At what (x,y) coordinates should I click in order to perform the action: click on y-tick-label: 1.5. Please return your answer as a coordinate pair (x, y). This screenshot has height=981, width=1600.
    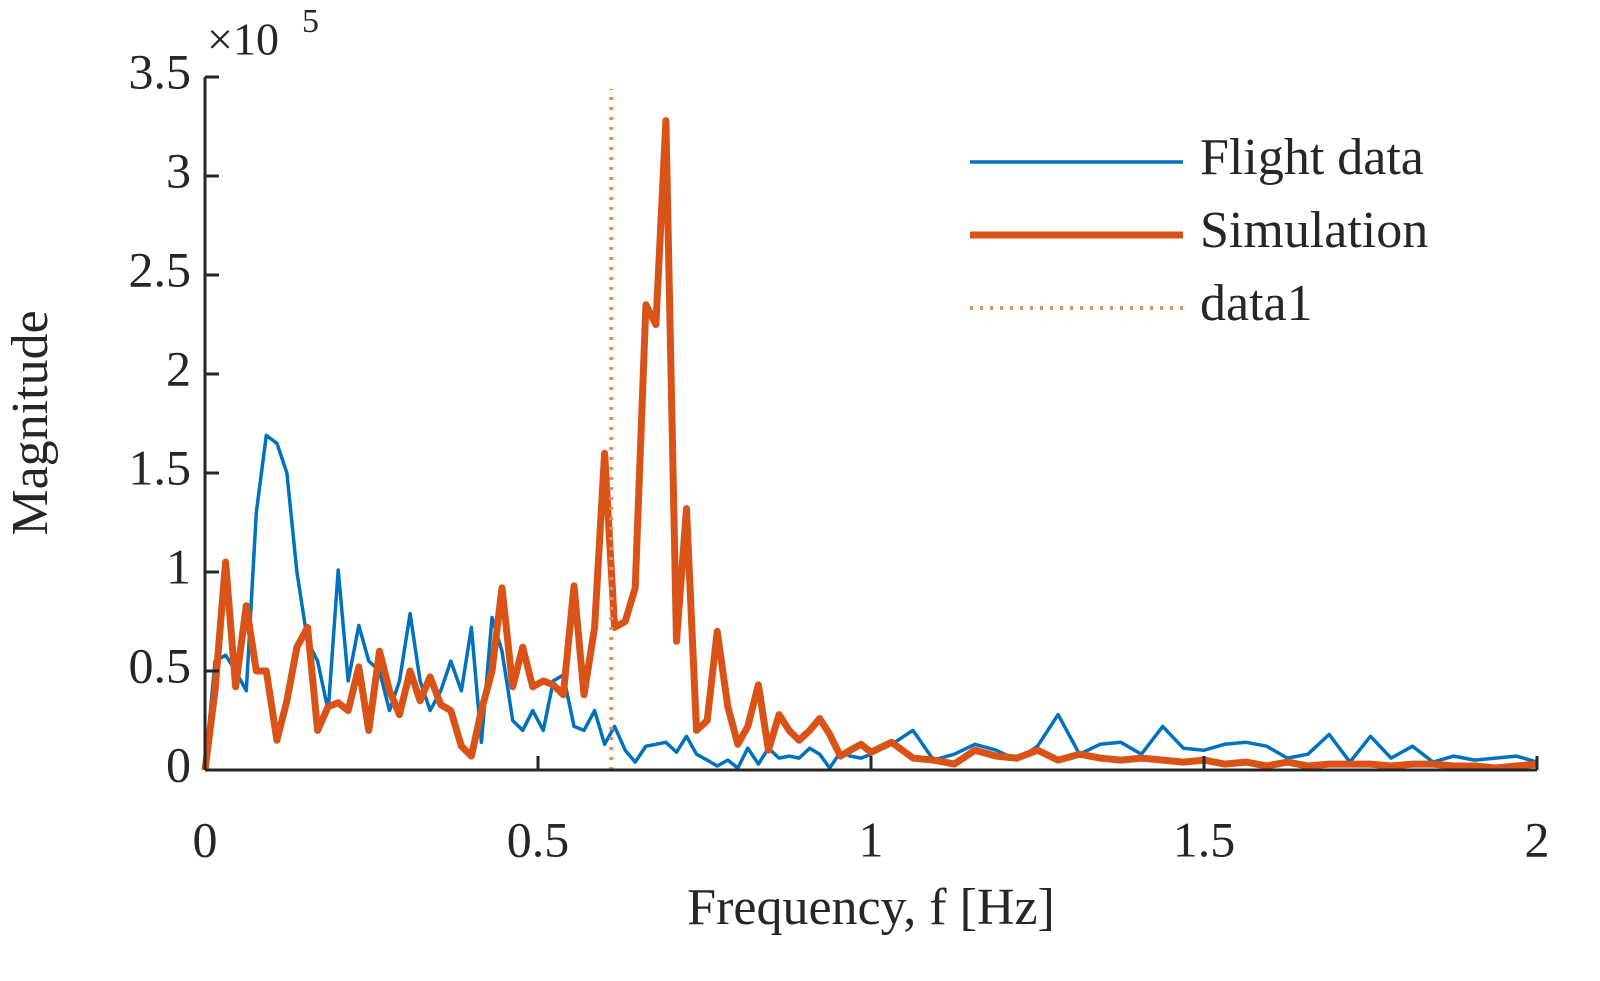
    Looking at the image, I should click on (160, 467).